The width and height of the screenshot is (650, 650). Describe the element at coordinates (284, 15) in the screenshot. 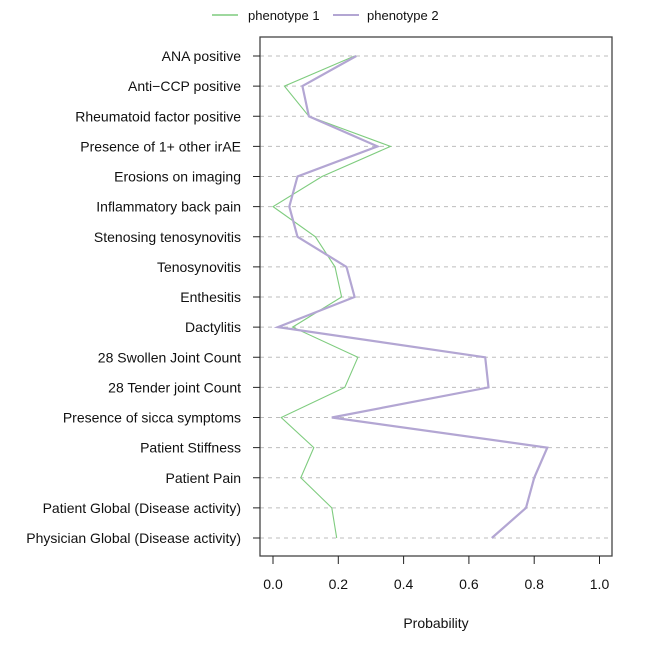

I see `legend-label-phenotype-1: phenotype 1` at that location.